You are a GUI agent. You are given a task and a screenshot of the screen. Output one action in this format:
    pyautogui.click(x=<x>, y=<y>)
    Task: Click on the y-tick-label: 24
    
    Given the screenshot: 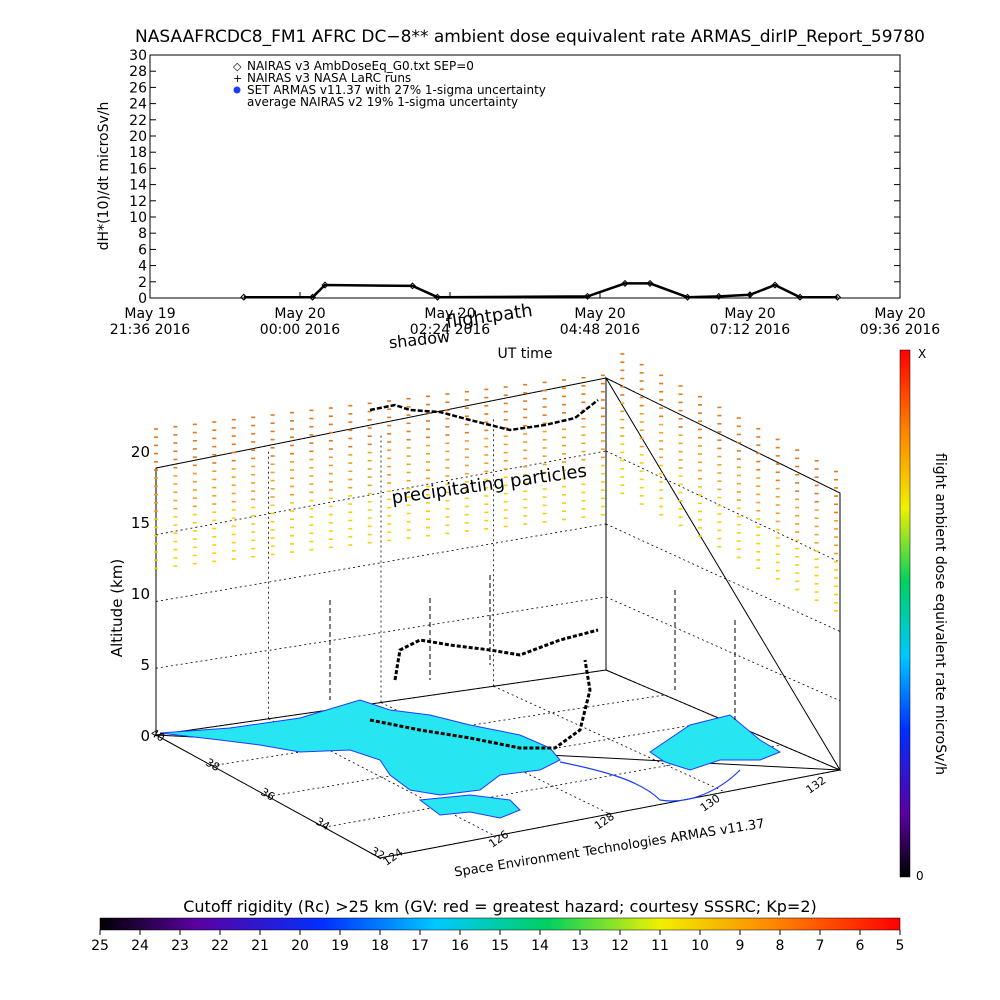 What is the action you would take?
    pyautogui.click(x=138, y=105)
    